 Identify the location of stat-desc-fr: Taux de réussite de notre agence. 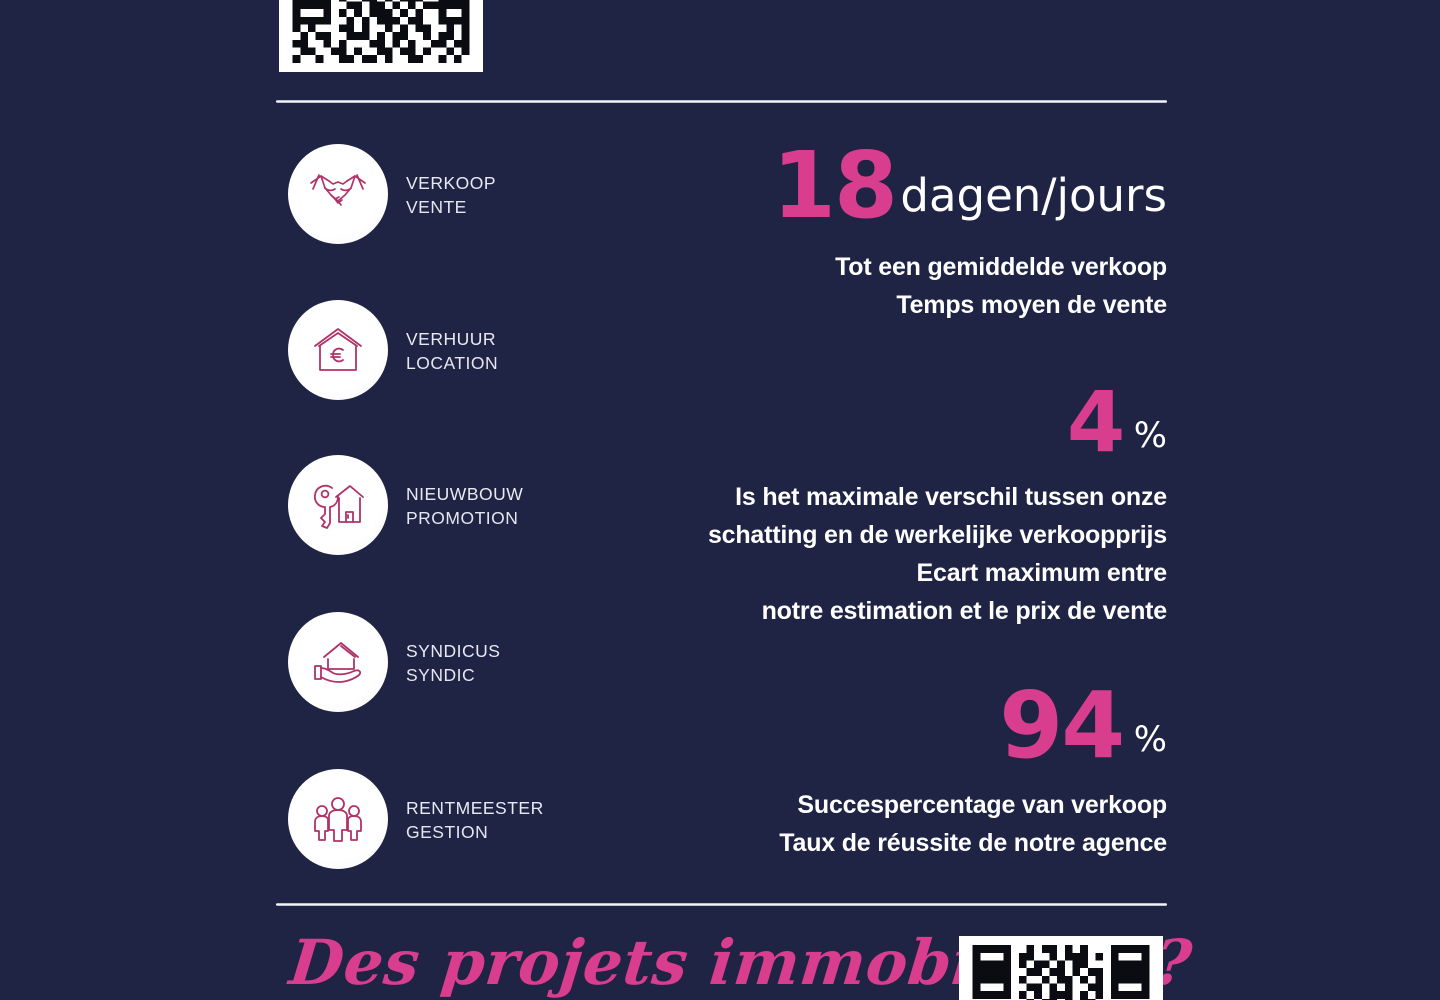
(973, 843).